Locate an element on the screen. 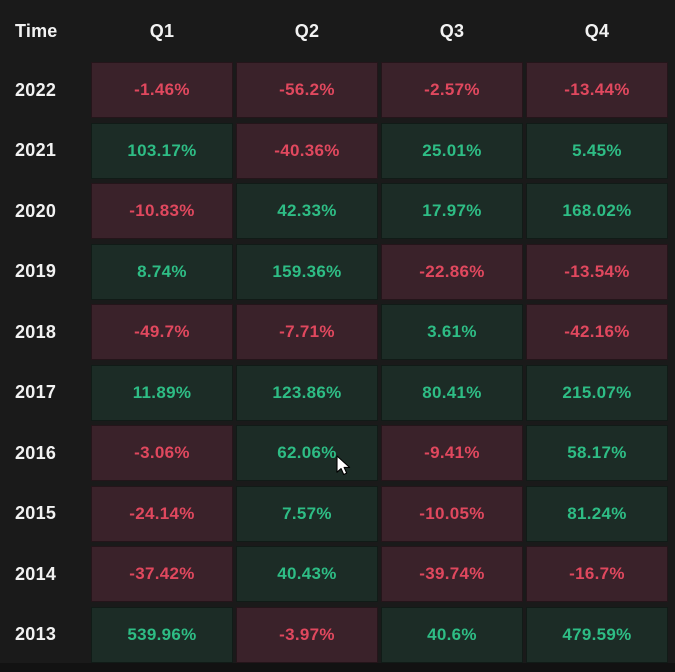  value-cell: 40.43% is located at coordinates (307, 574).